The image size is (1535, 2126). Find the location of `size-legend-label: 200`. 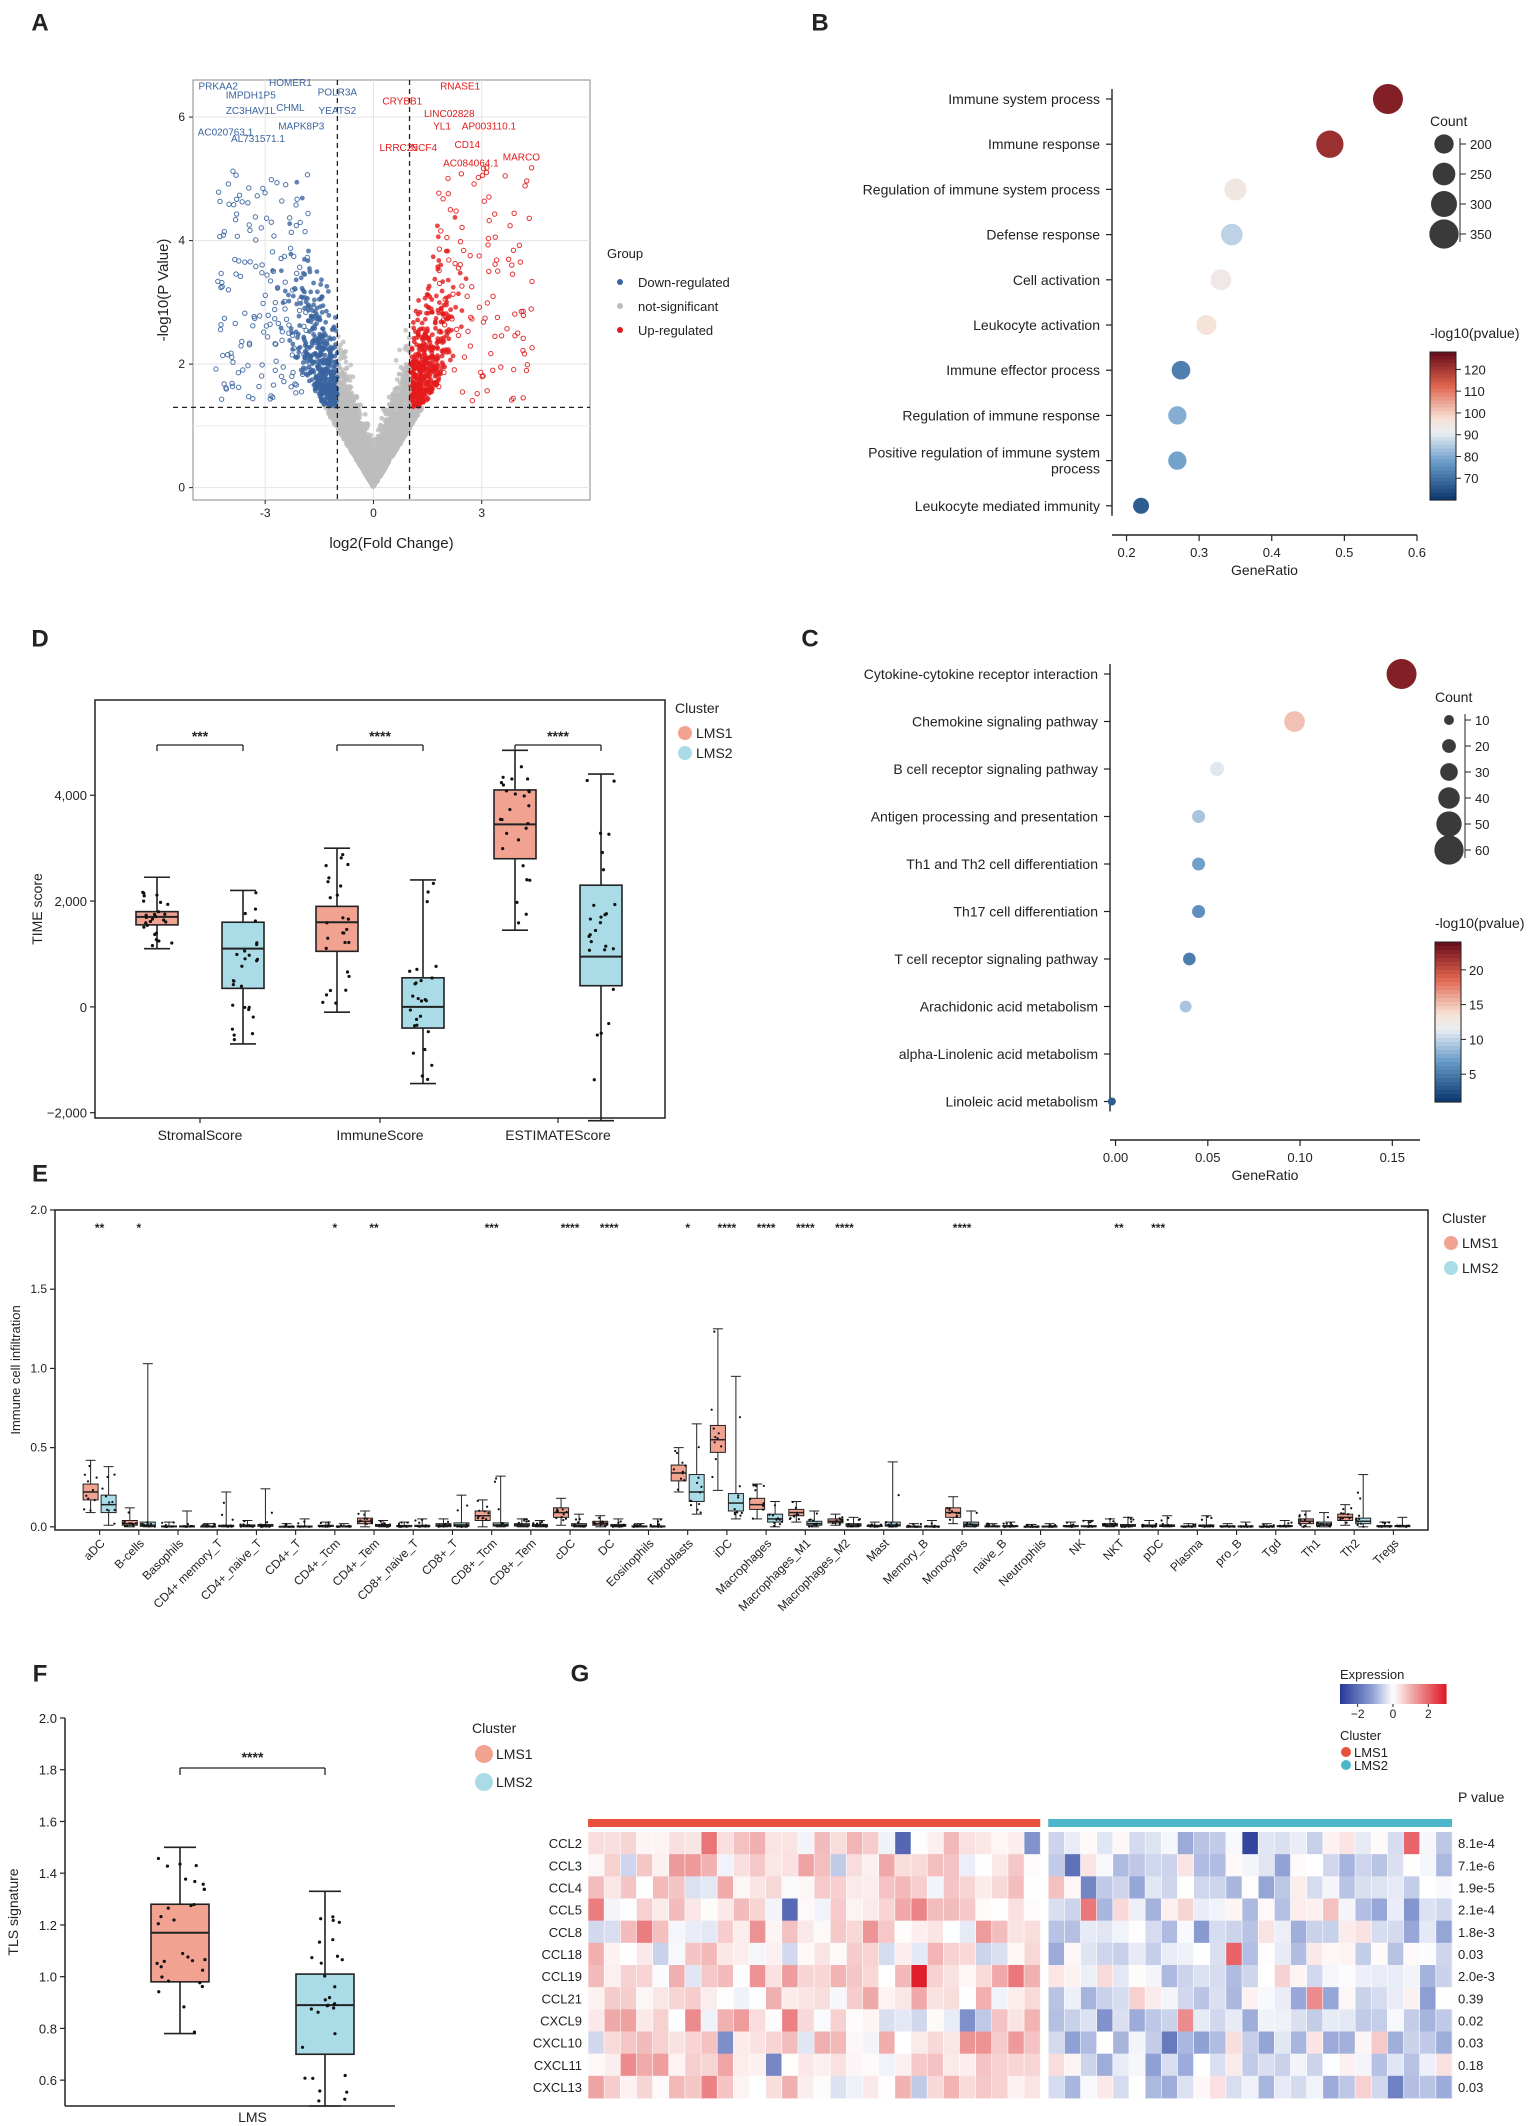

size-legend-label: 200 is located at coordinates (1481, 144).